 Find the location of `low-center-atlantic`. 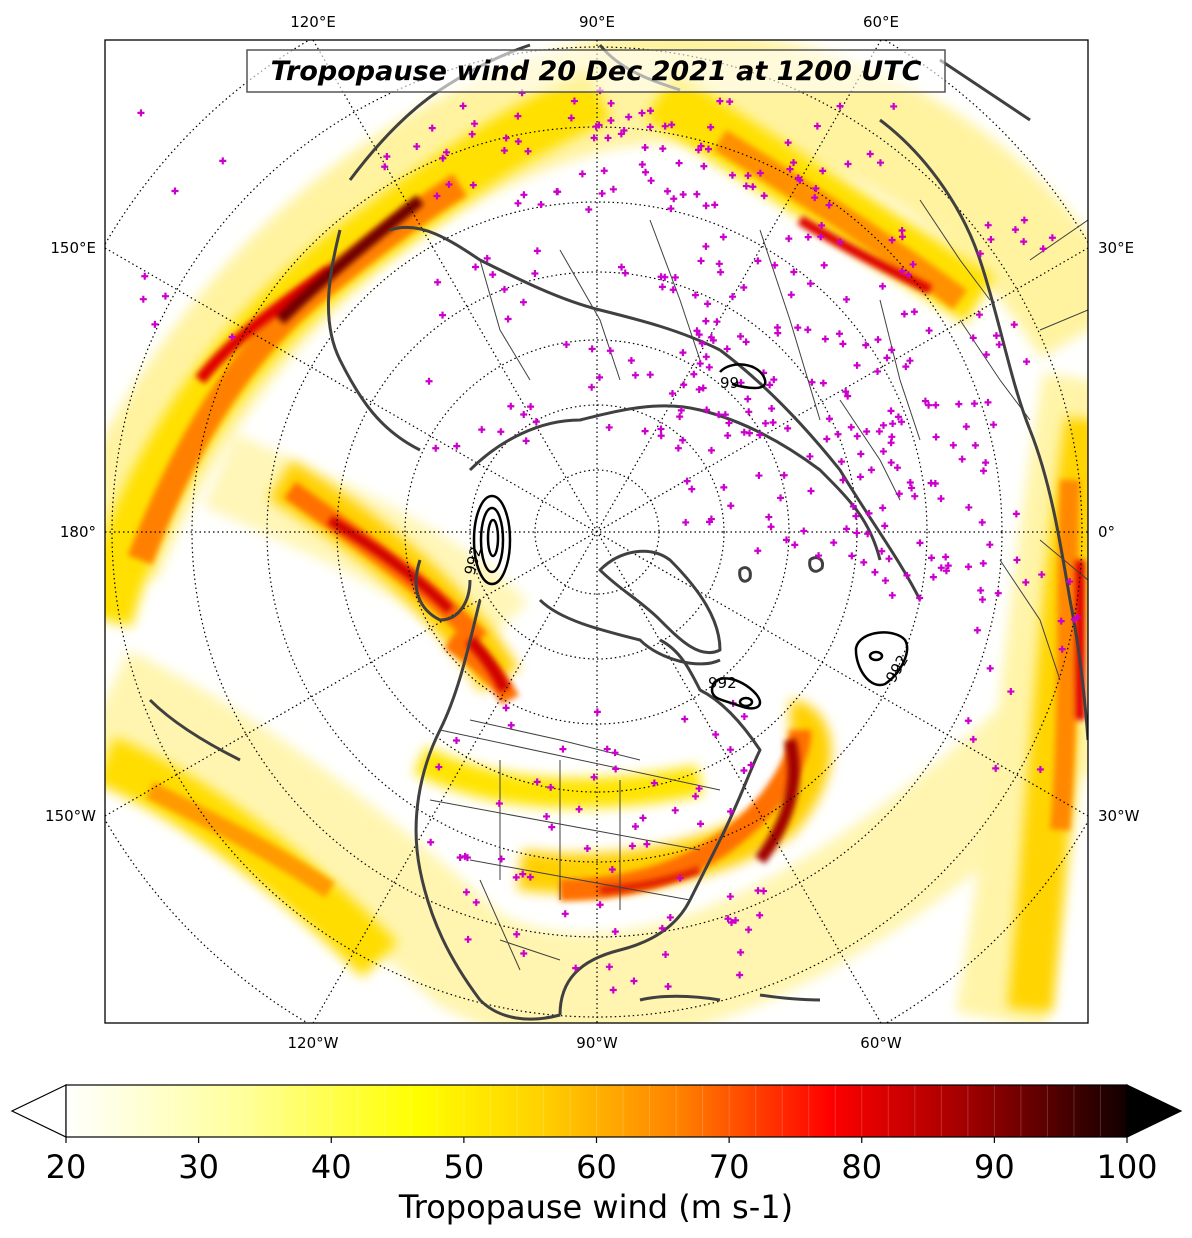

low-center-atlantic is located at coordinates (881, 659).